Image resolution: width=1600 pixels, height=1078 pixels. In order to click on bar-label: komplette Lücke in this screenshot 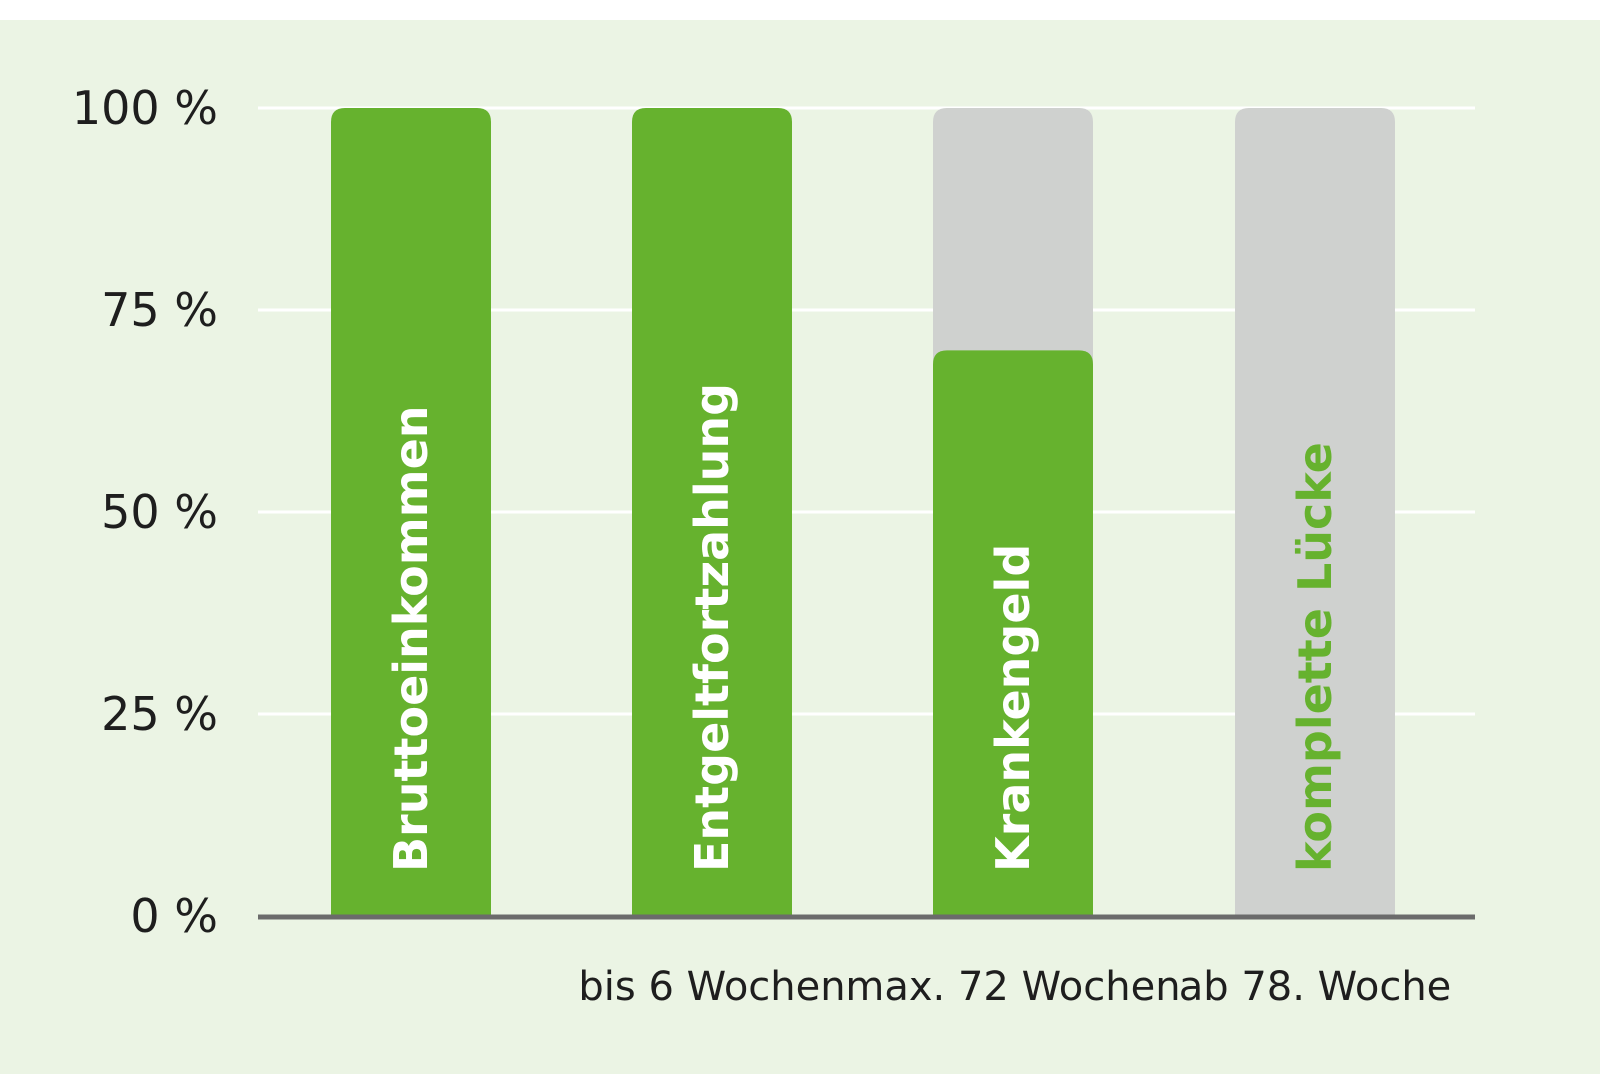, I will do `click(1315, 657)`.